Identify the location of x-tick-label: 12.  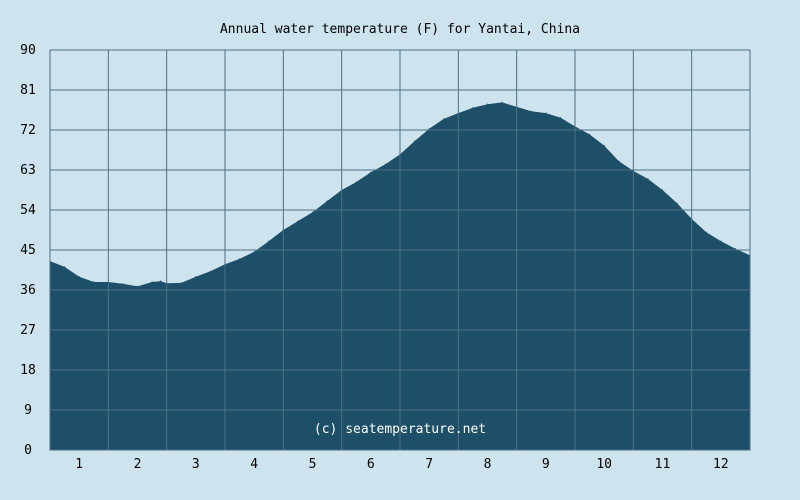
(721, 464).